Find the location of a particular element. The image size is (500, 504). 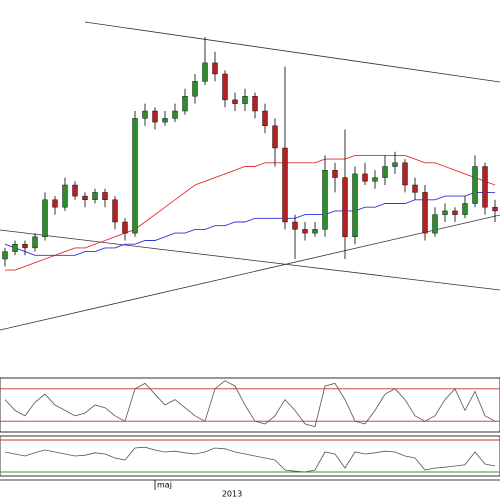

oscillator-panel is located at coordinates (250, 405).